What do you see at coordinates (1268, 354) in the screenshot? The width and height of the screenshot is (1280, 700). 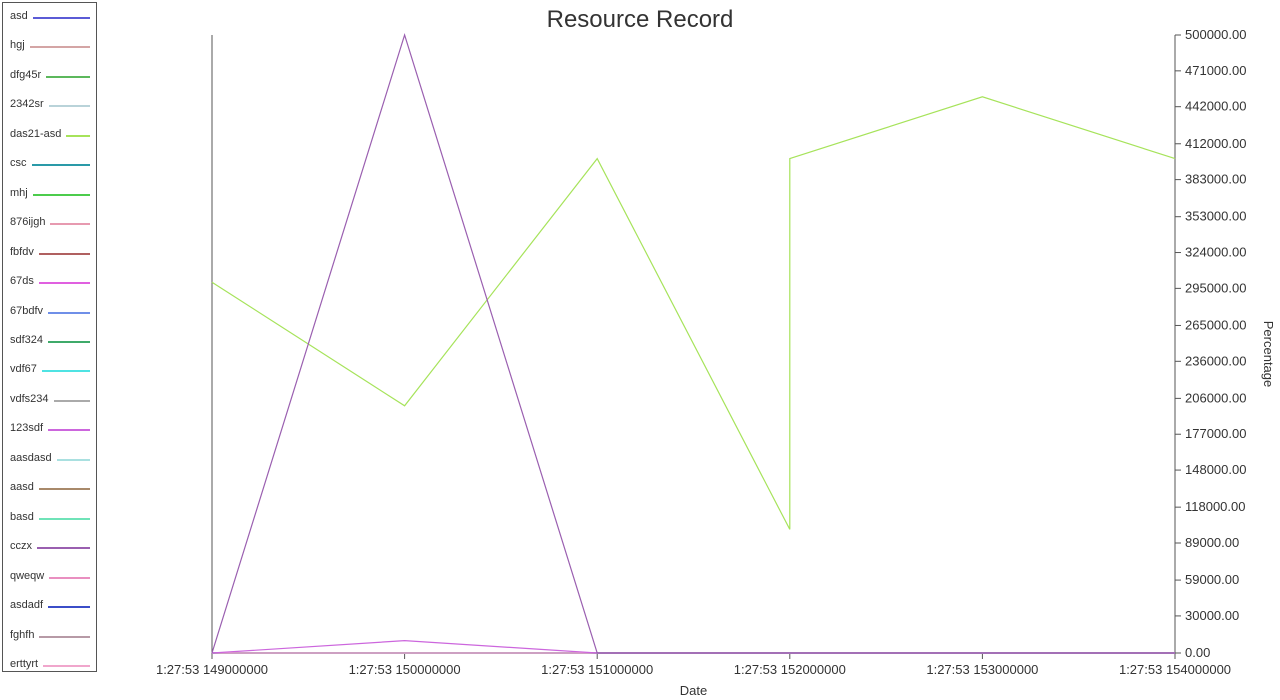 I see `y-axis-label: Percentage` at bounding box center [1268, 354].